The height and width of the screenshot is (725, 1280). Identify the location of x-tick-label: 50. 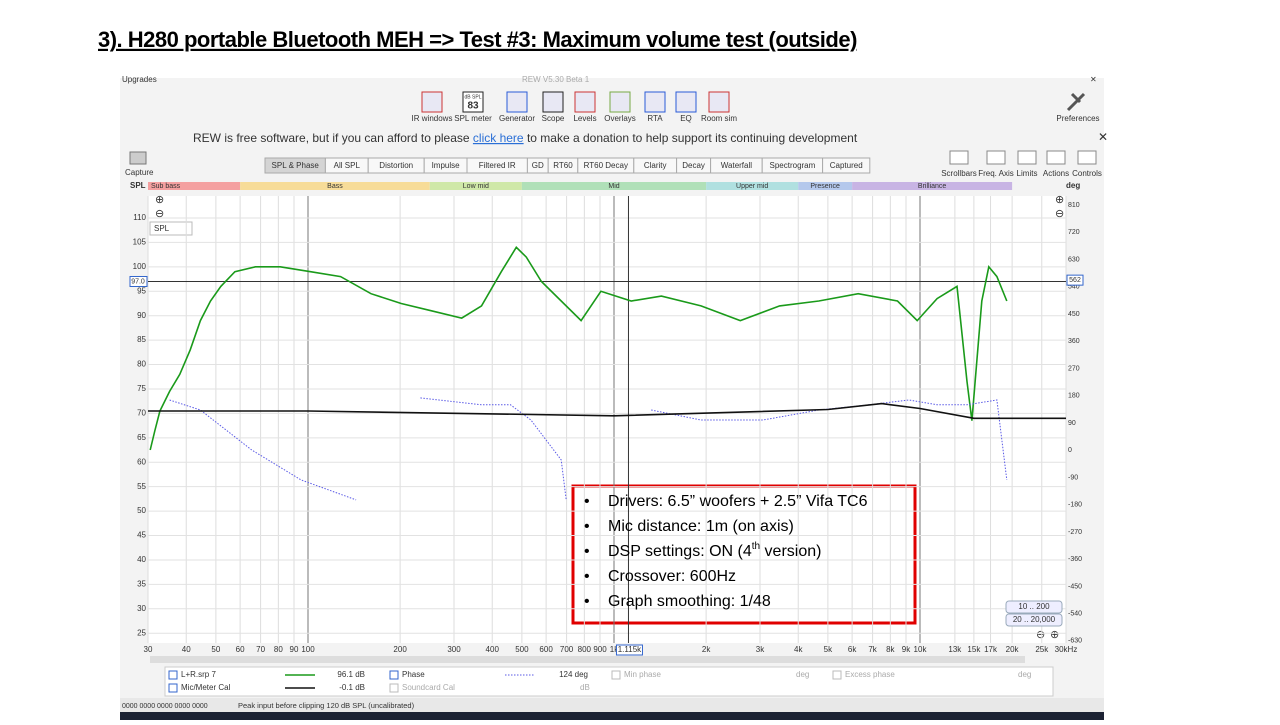
(215, 649).